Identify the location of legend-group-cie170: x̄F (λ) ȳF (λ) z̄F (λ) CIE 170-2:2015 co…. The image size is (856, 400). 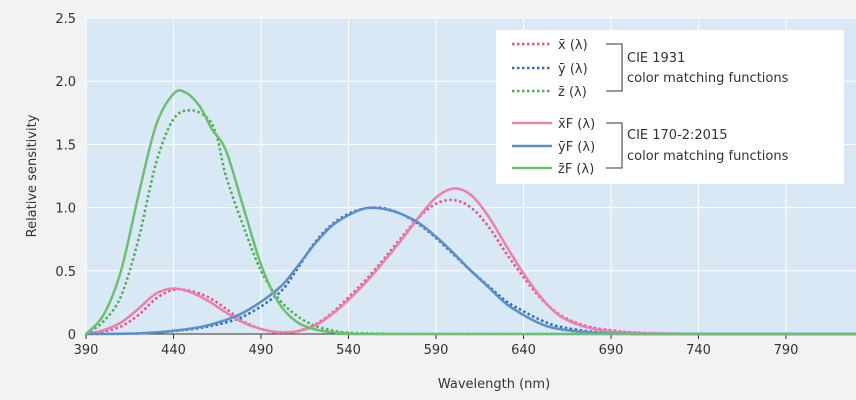
(650, 147).